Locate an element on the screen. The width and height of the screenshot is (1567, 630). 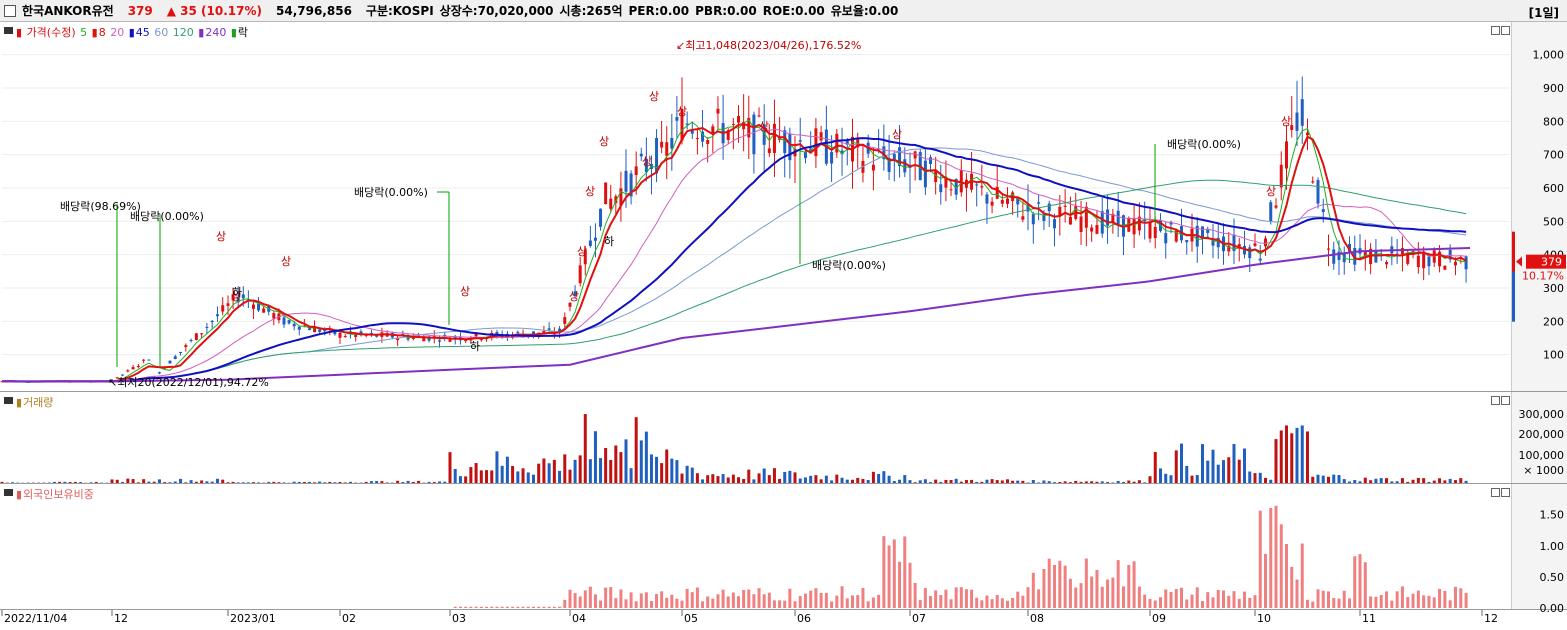
volume-scale is located at coordinates (1539, 437).